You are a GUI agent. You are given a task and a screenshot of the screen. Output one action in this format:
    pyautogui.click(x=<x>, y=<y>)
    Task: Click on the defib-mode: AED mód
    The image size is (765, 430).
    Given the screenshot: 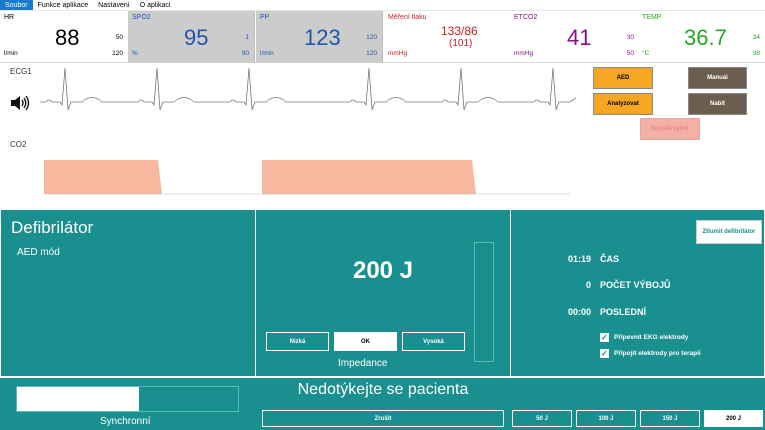 What is the action you would take?
    pyautogui.click(x=38, y=252)
    